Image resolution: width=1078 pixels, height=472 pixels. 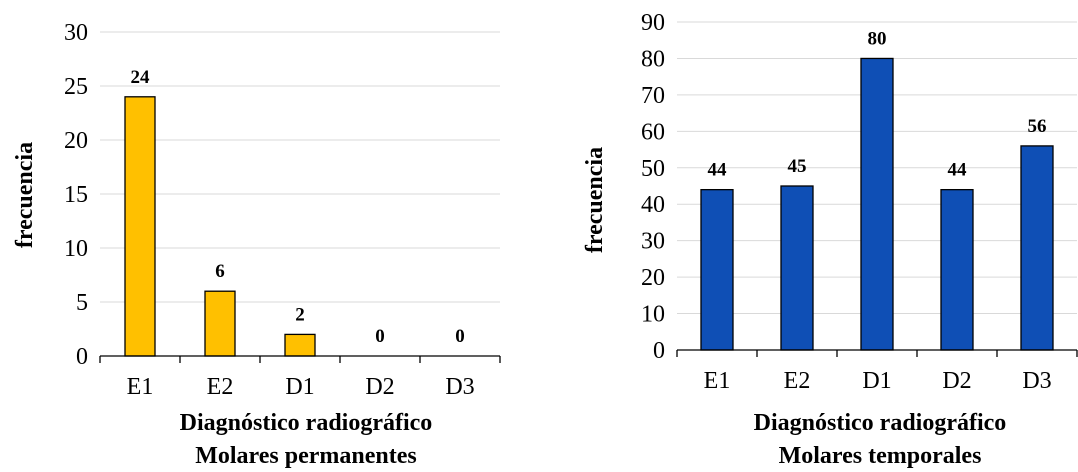 What do you see at coordinates (958, 170) in the screenshot?
I see `data-label-d2: 44` at bounding box center [958, 170].